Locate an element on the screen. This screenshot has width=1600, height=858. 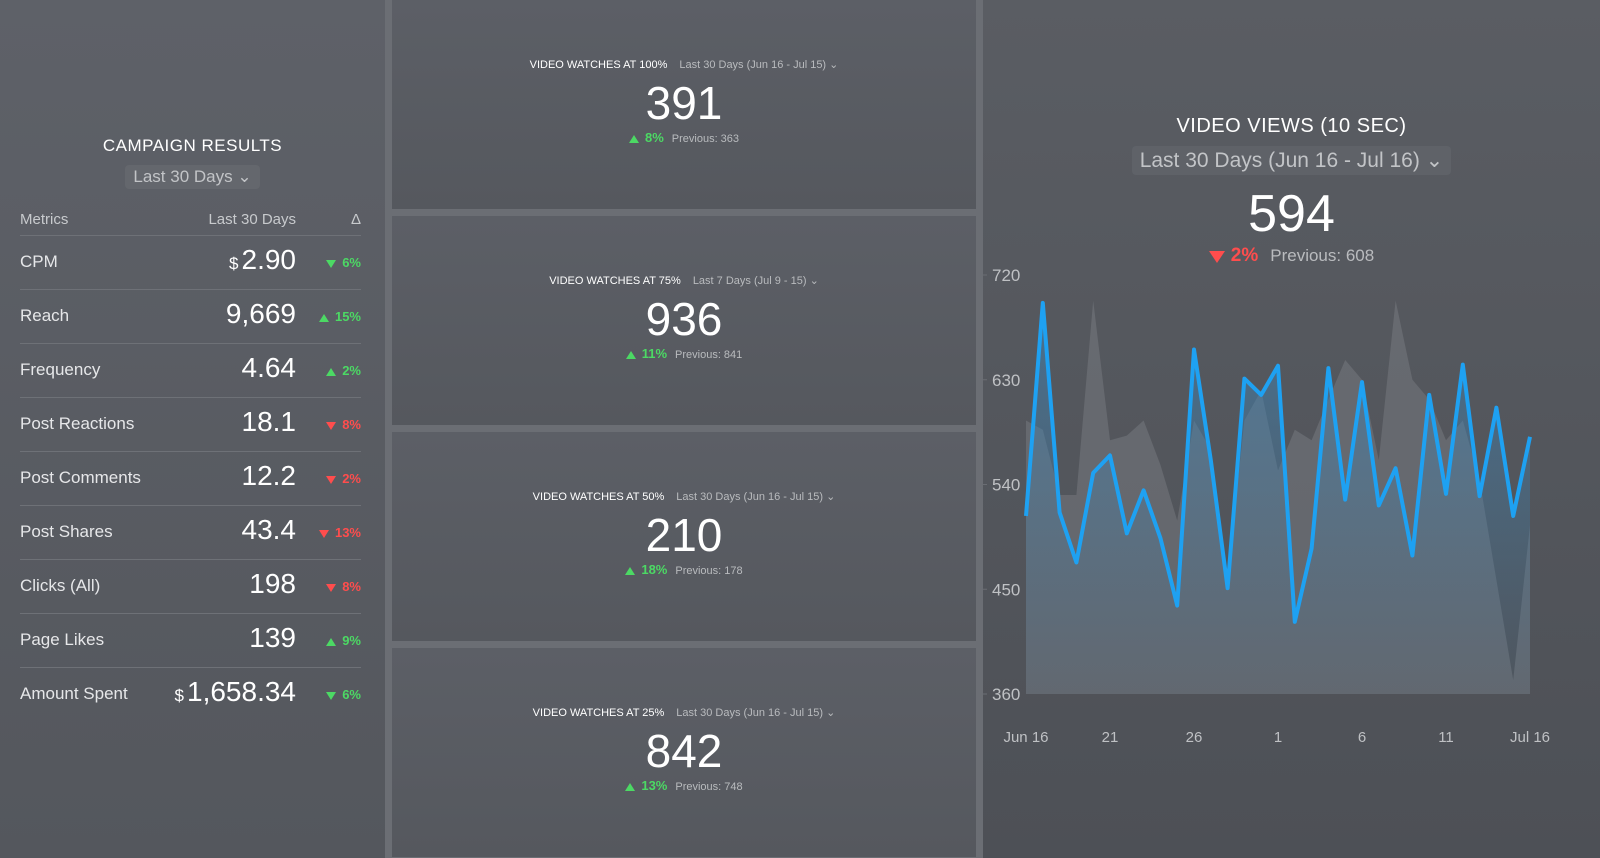
metric-value-cell: 198 is located at coordinates (272, 584).